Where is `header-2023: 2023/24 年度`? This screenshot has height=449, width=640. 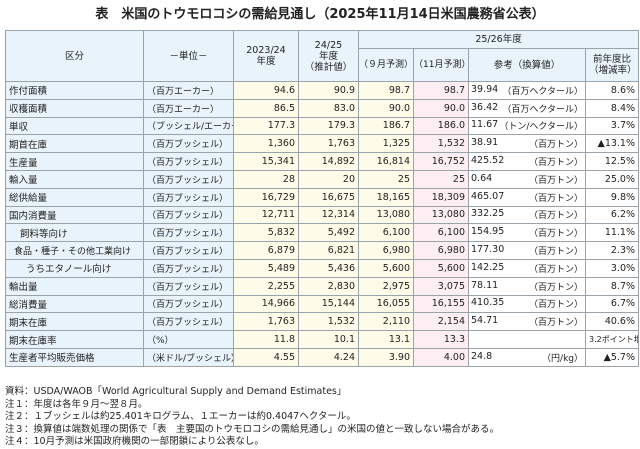 header-2023: 2023/24 年度 is located at coordinates (266, 56).